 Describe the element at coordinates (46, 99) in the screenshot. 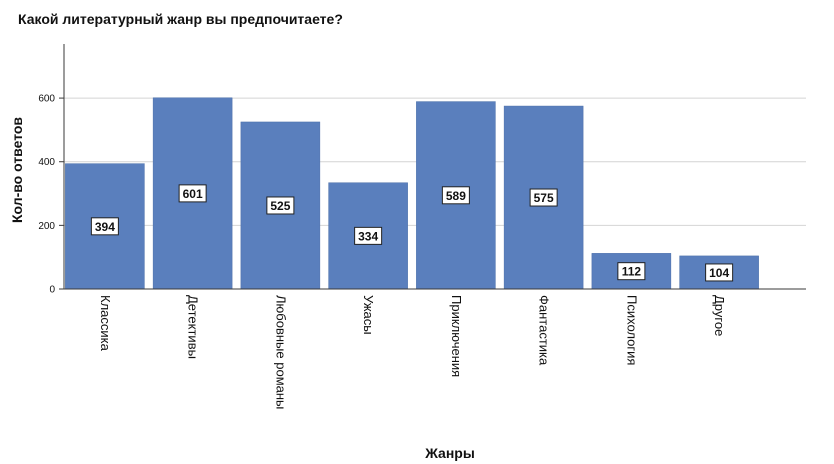

I see `y-tick-label: 600` at that location.